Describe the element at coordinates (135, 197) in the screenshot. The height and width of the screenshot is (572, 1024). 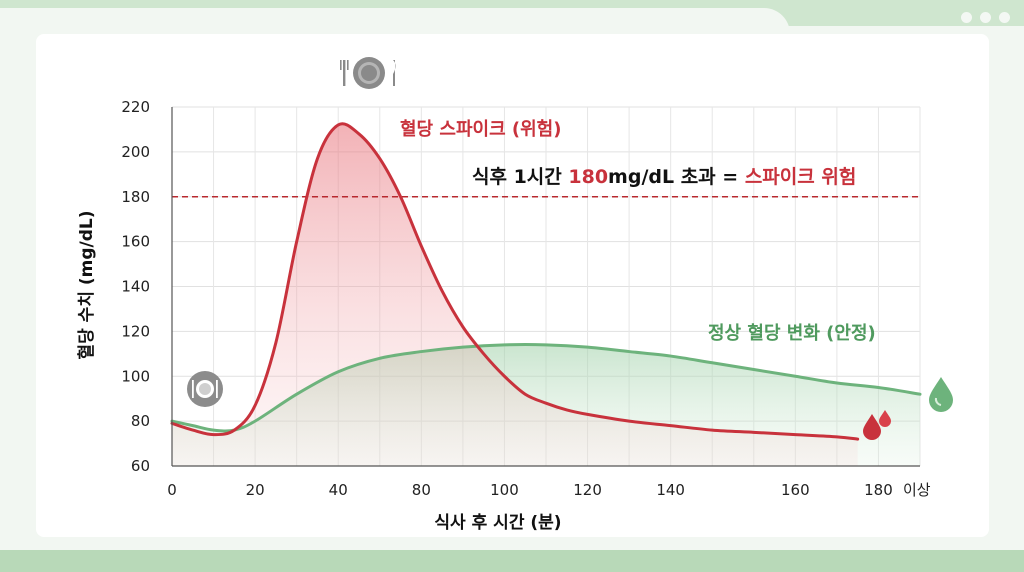
I see `y-tick-label: 180` at that location.